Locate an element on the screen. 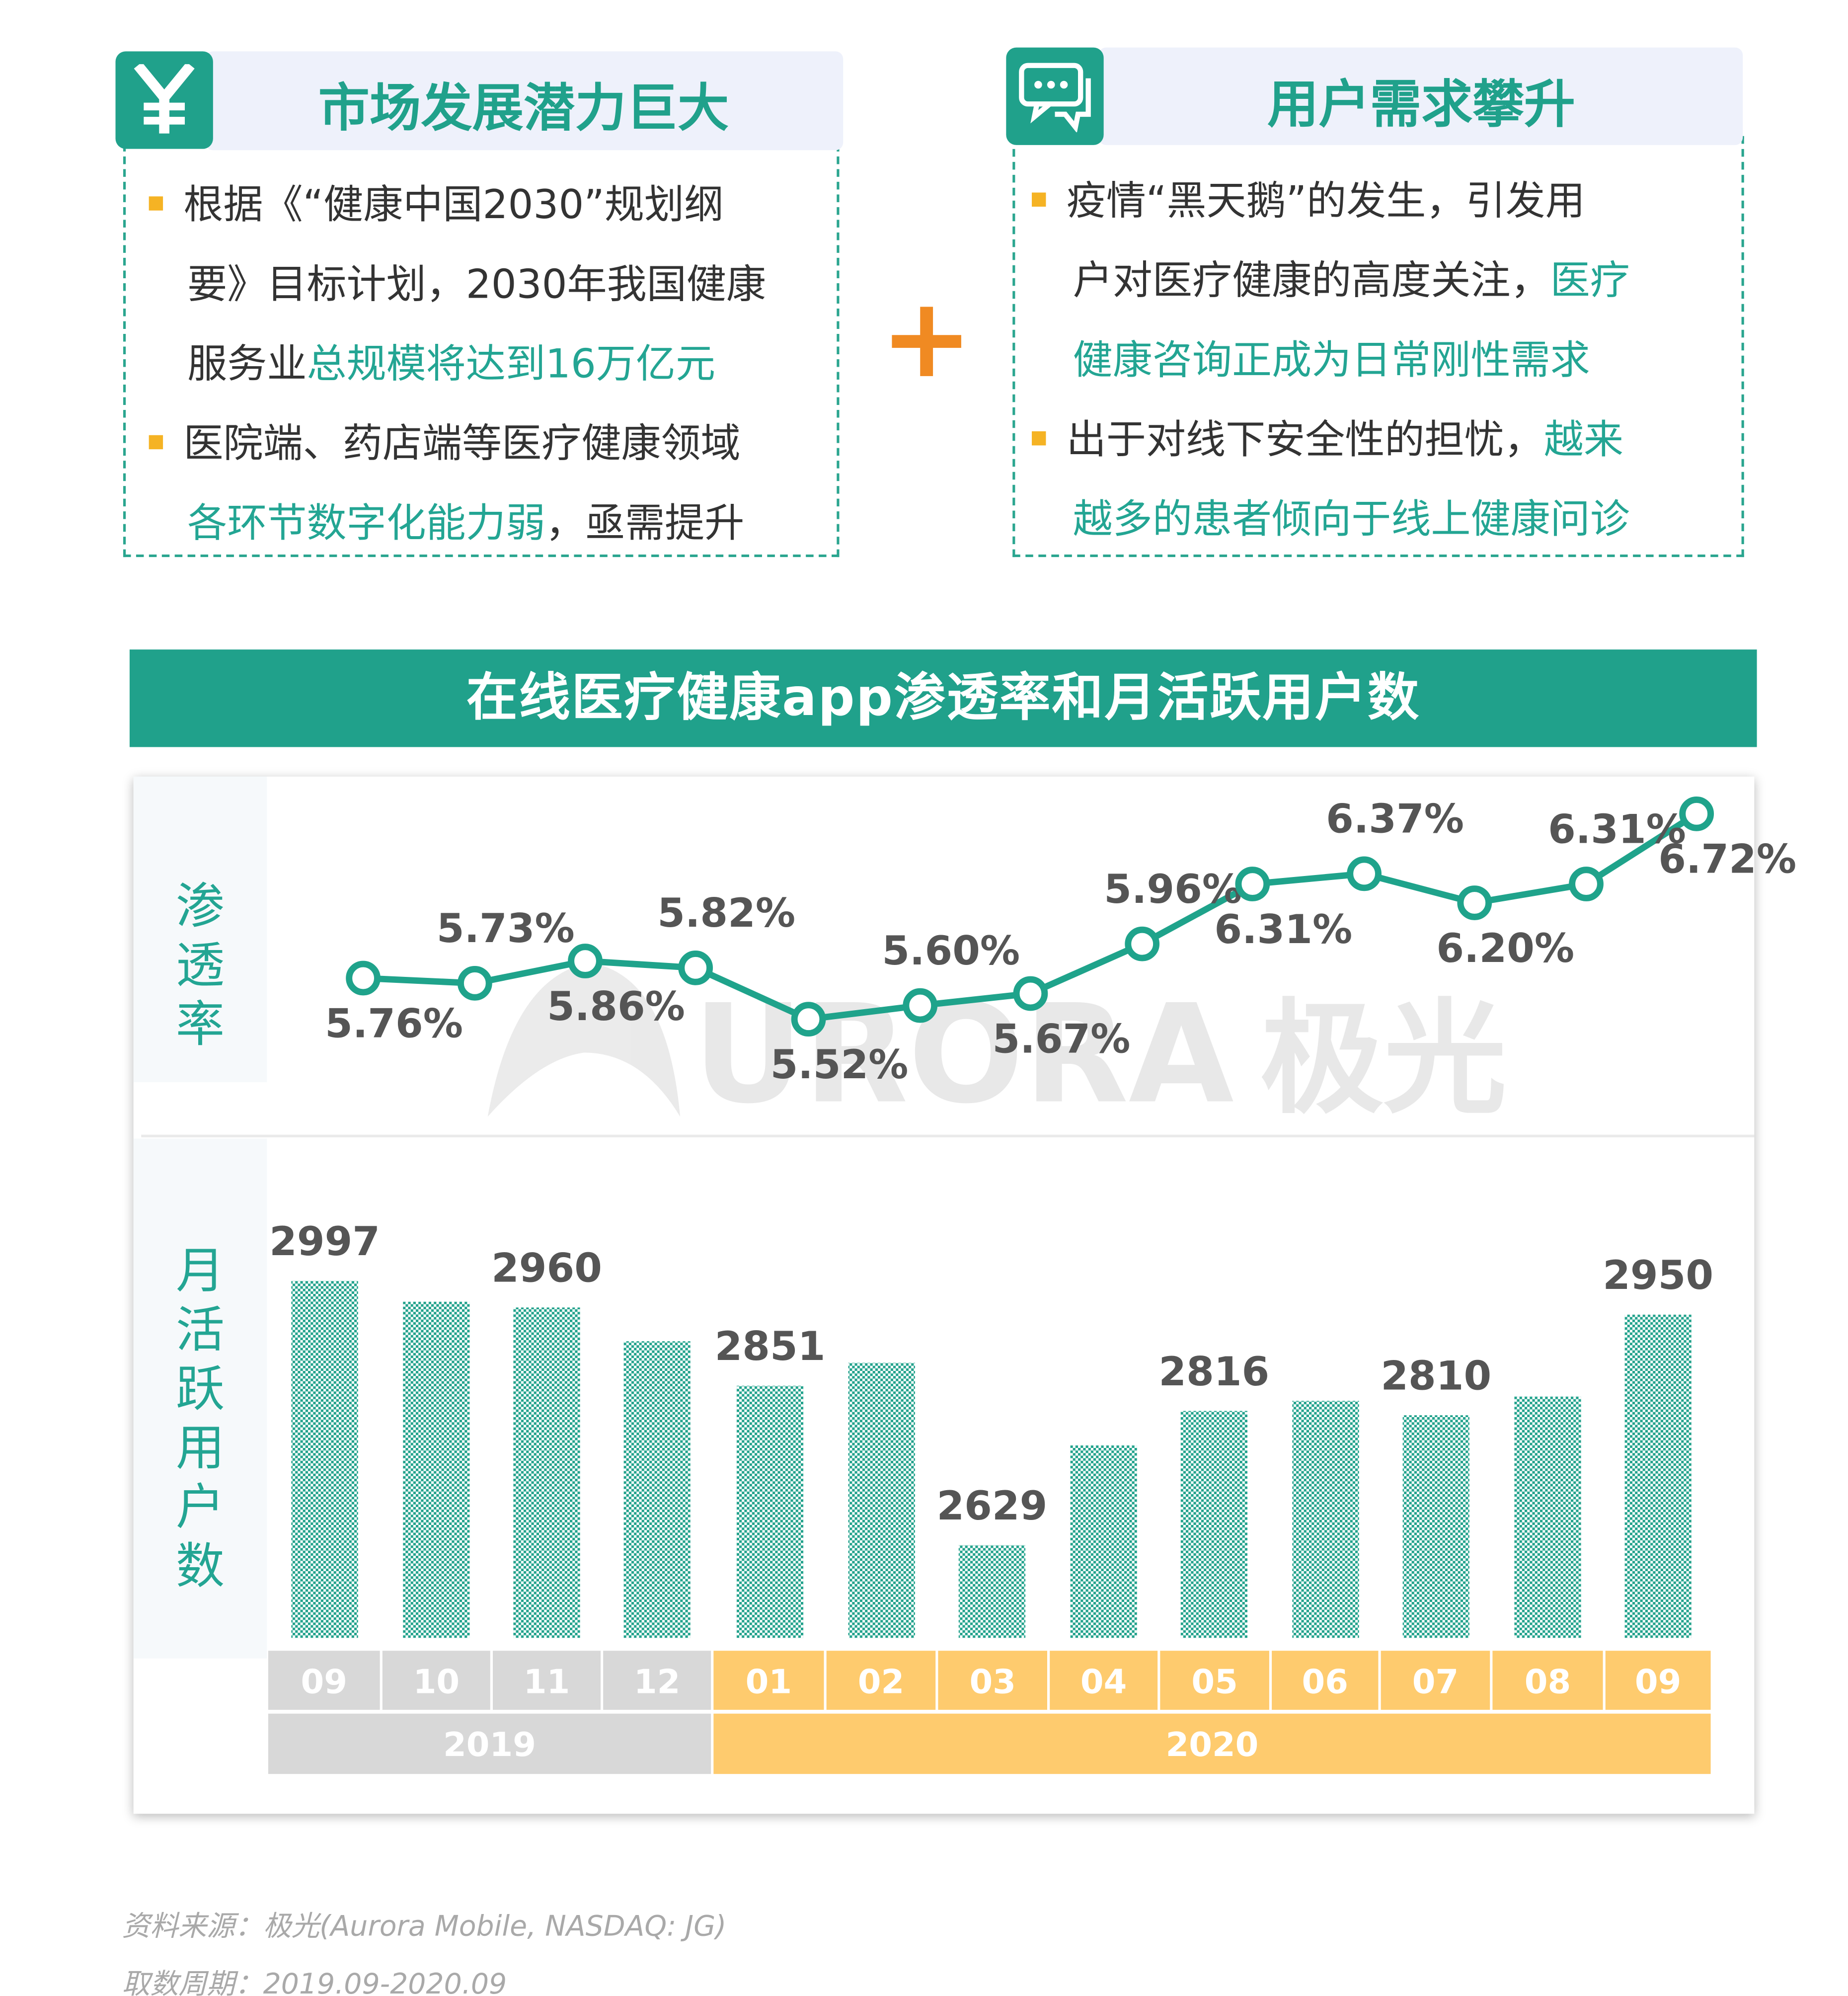 This screenshot has height=1996, width=1848. right-panel-line: 越多的患者倾向于线上健康问诊 is located at coordinates (1352, 519).